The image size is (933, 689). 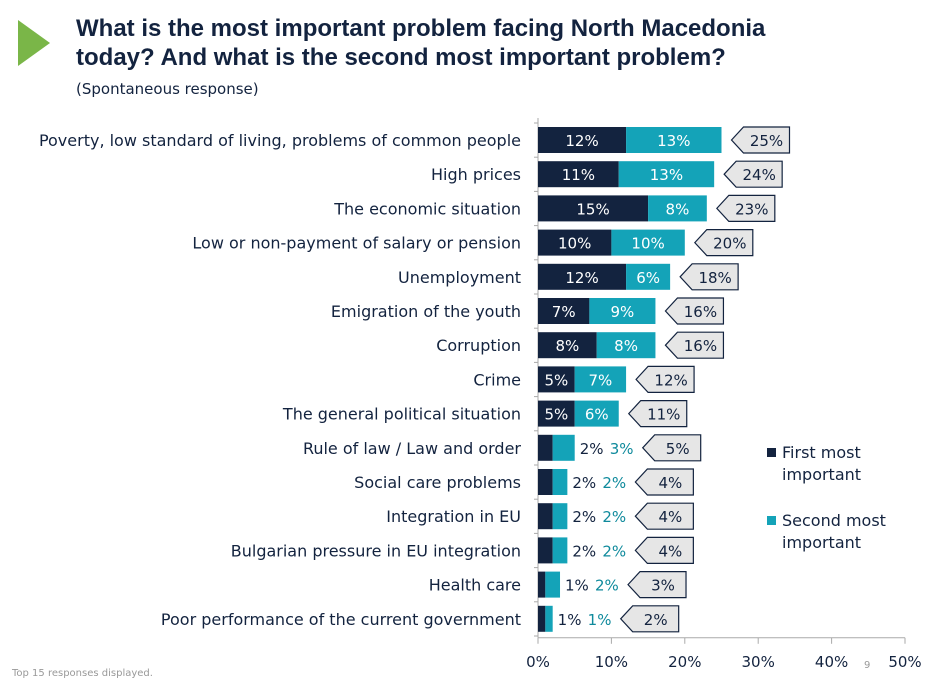 I want to click on total-label: 18%, so click(x=714, y=278).